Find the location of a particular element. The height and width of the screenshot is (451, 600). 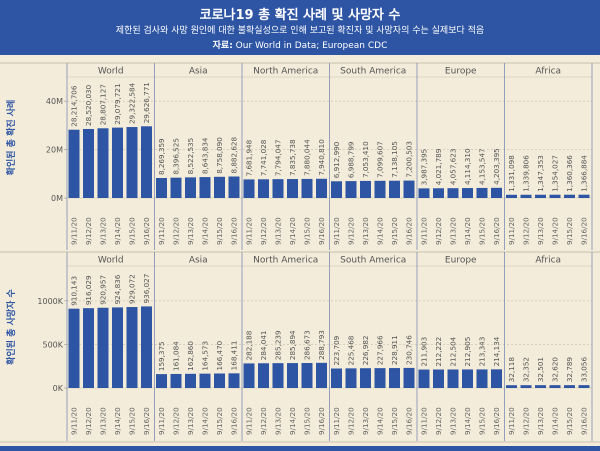

page-title: 코로나19 총 확진 사례 및 사망자 수 is located at coordinates (300, 15).